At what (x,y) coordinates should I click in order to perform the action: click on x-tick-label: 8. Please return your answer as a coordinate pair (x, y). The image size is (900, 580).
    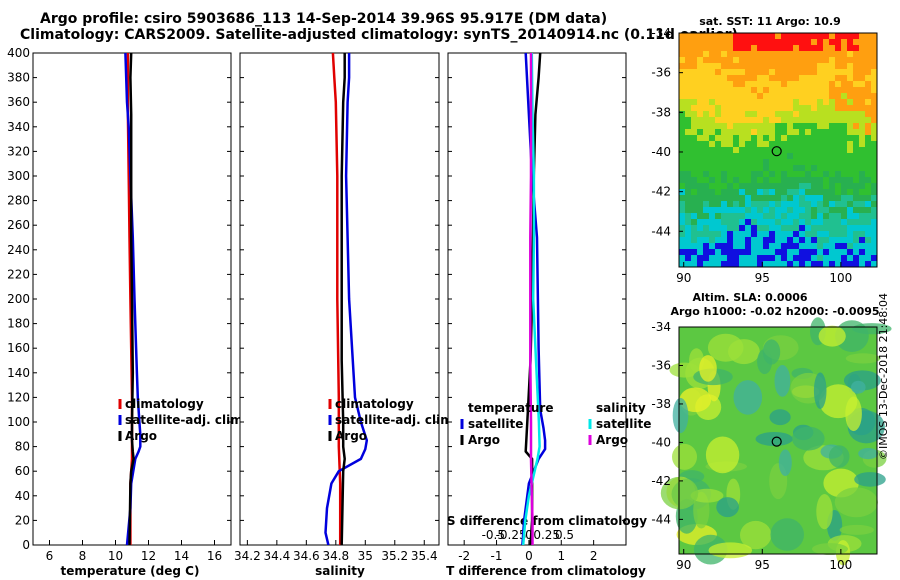
    Looking at the image, I should click on (83, 556).